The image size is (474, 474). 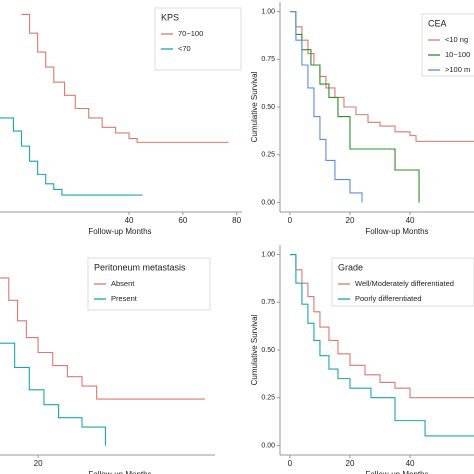 What do you see at coordinates (350, 267) in the screenshot?
I see `legend-title: Grade` at bounding box center [350, 267].